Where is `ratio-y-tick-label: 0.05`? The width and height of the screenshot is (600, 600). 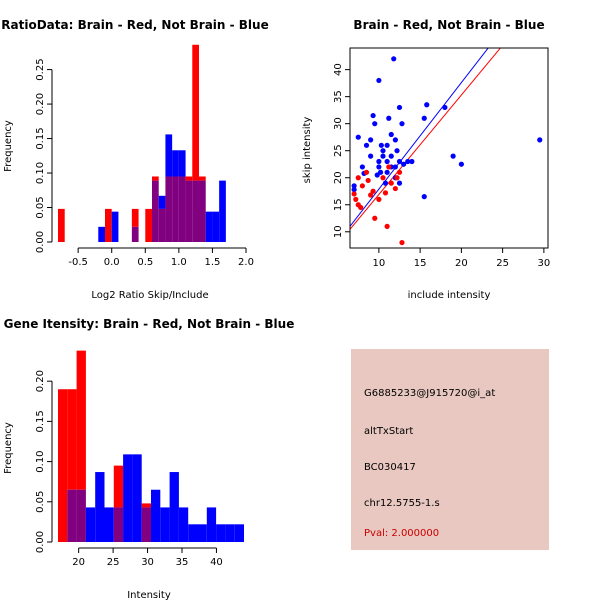 ratio-y-tick-label: 0.05 is located at coordinates (40, 207).